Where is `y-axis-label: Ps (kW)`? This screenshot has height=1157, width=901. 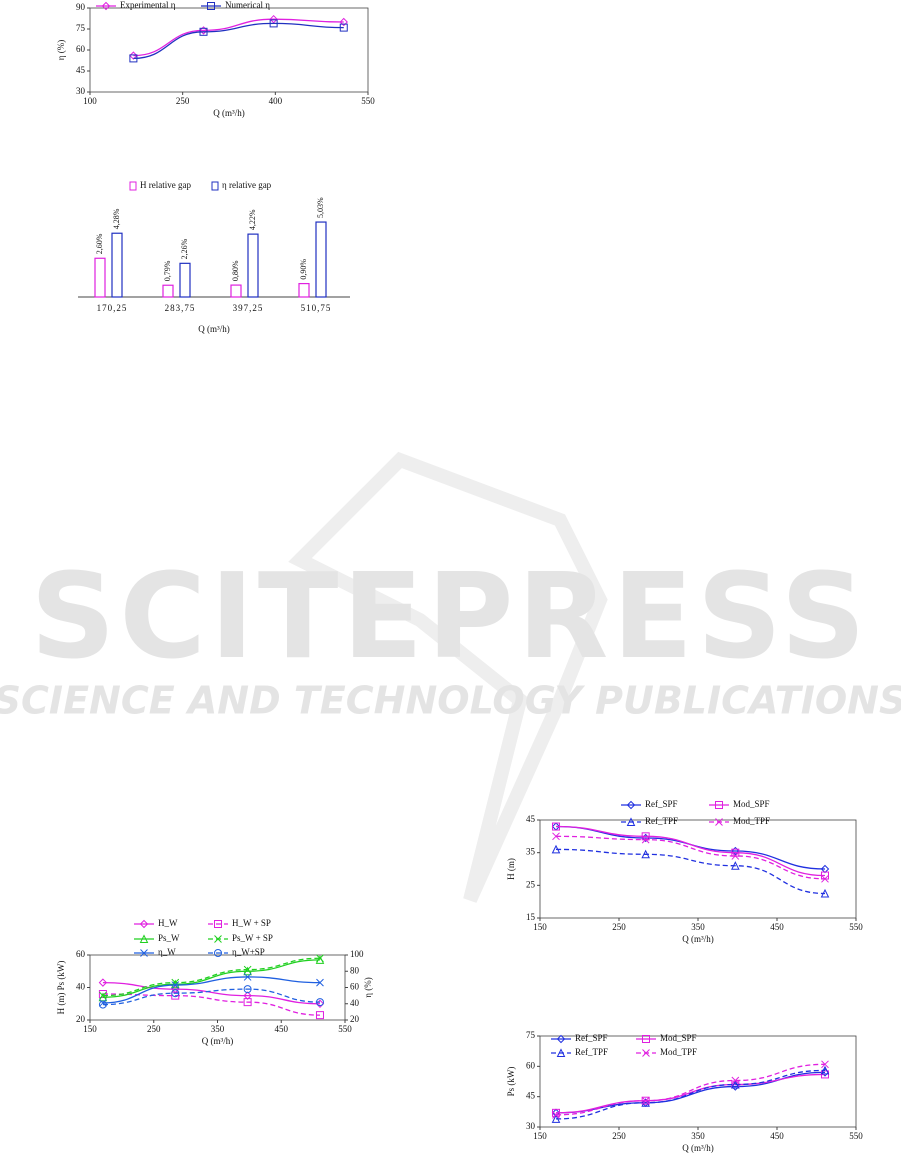
y-axis-label: Ps (kW) is located at coordinates (511, 1082).